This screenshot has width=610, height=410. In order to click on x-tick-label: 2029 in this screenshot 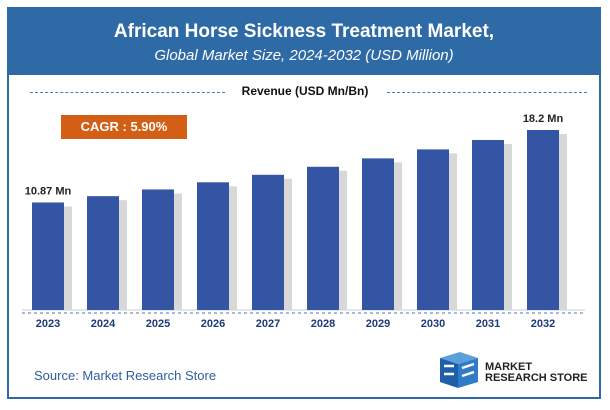, I will do `click(378, 324)`.